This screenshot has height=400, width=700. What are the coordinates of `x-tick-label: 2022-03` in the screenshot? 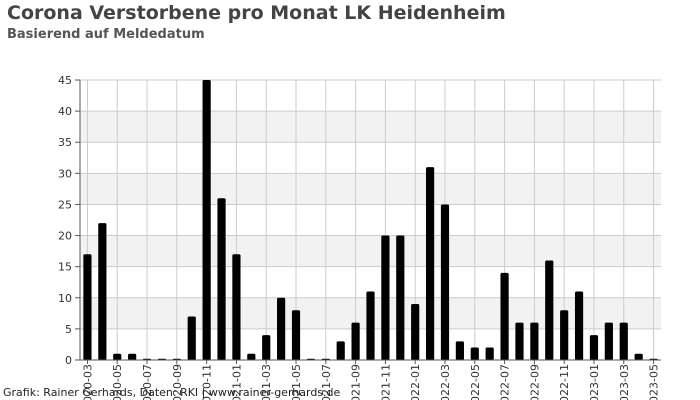 It's located at (445, 382).